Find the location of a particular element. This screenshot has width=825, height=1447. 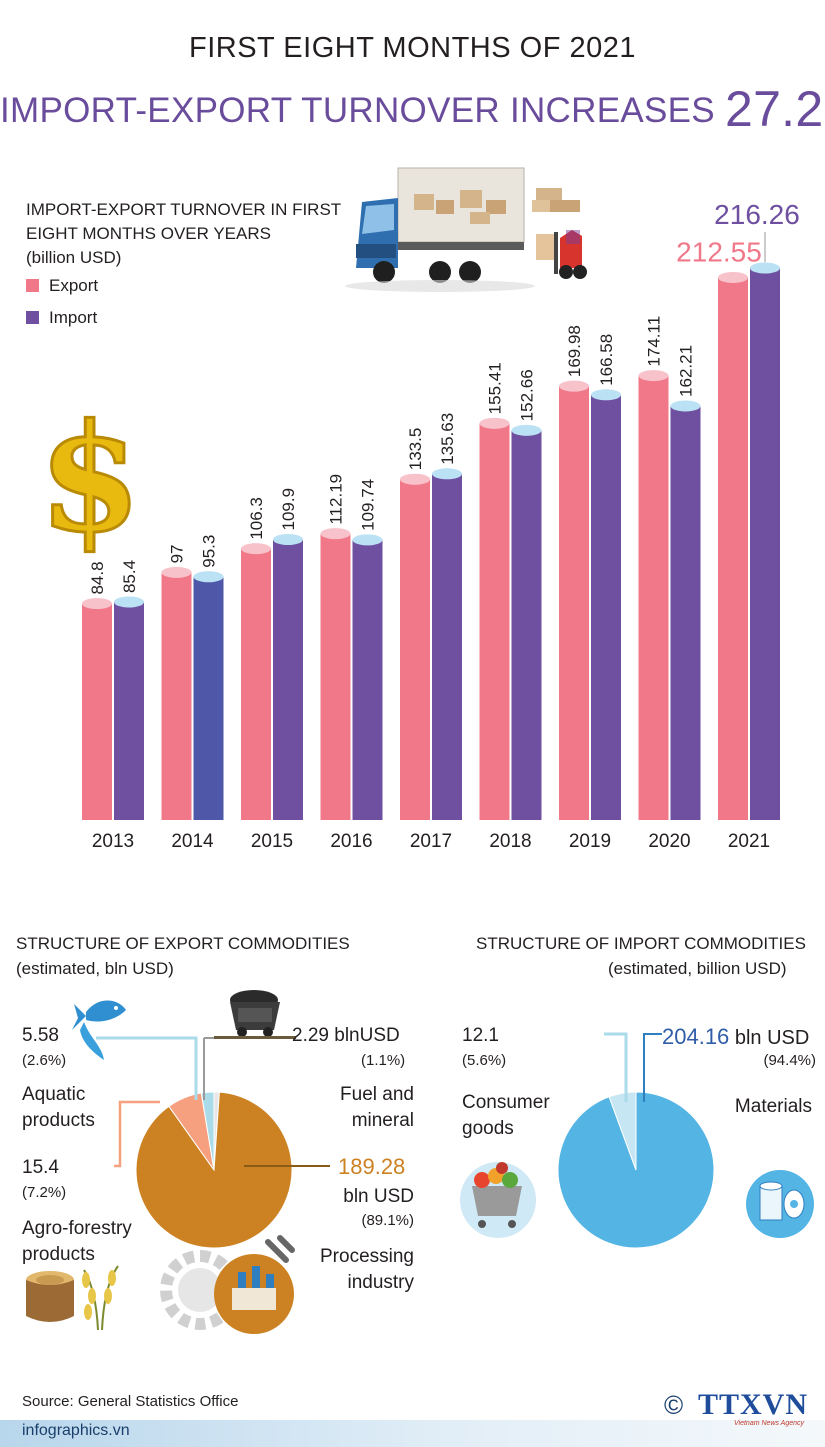

x-tick-label-2021: 2021 is located at coordinates (749, 841).